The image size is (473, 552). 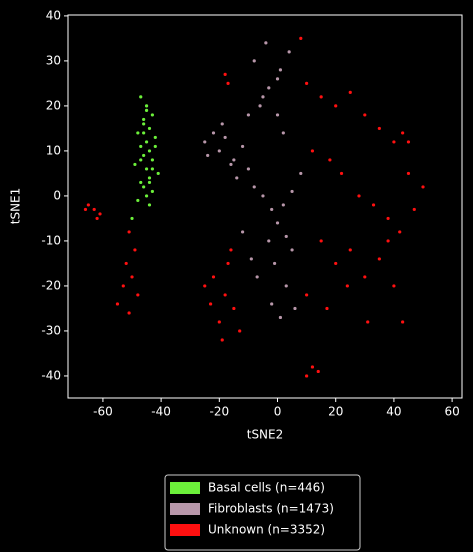 What do you see at coordinates (53, 60) in the screenshot?
I see `y-tick-label: 30` at bounding box center [53, 60].